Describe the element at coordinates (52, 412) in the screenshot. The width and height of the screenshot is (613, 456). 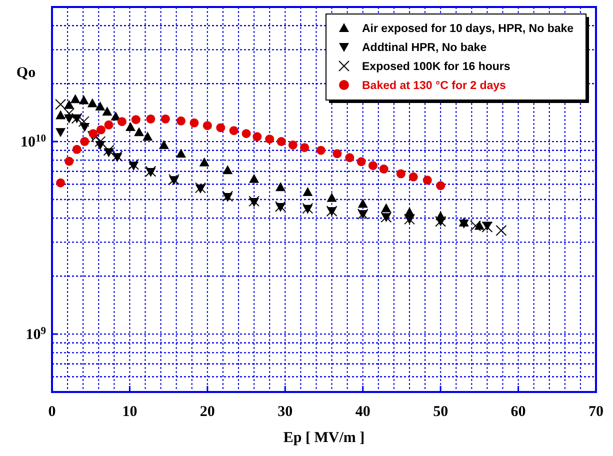
I see `x-tick-label: 0` at that location.